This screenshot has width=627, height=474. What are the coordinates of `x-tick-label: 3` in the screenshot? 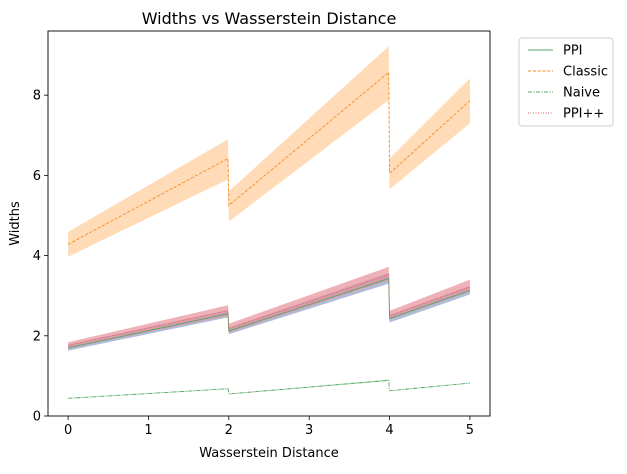 It's located at (309, 430).